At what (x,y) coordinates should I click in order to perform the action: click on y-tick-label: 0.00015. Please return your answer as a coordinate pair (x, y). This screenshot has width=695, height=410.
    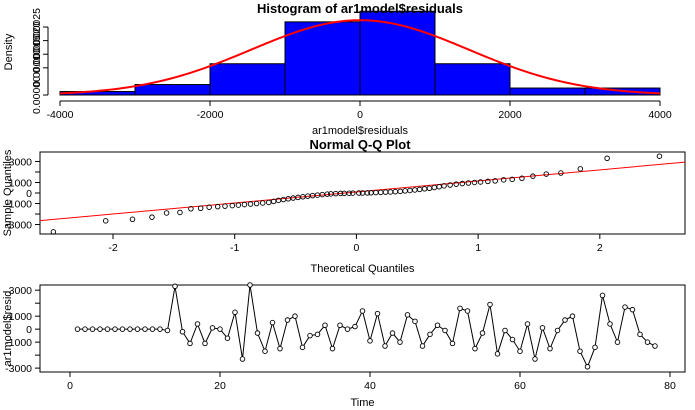
    Looking at the image, I should click on (37, 54).